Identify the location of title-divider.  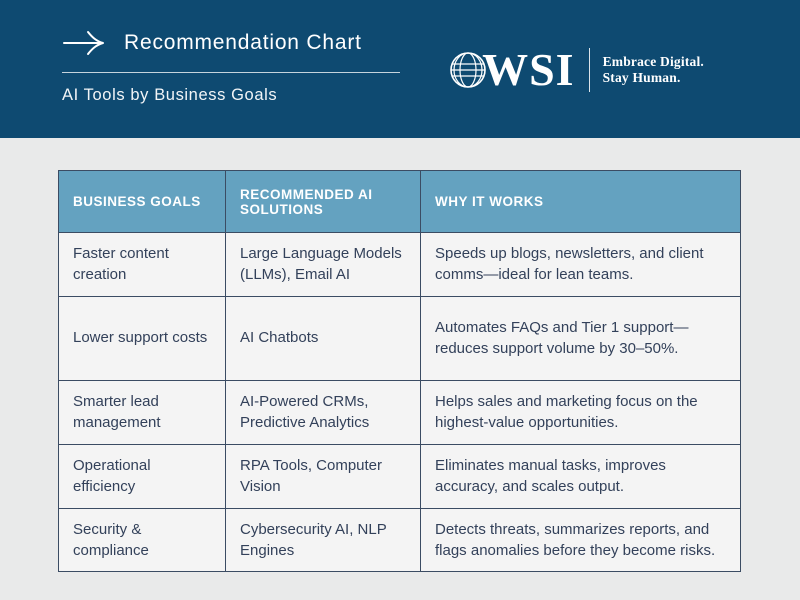
(231, 72).